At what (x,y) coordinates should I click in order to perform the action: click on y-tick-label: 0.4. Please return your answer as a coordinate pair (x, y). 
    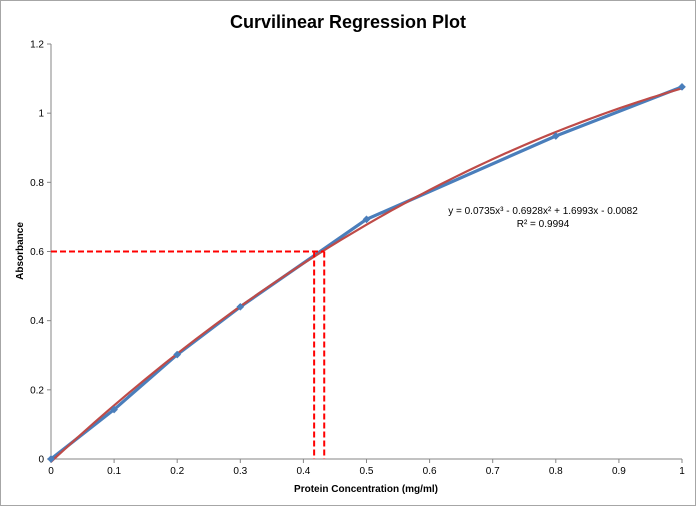
    Looking at the image, I should click on (37, 321).